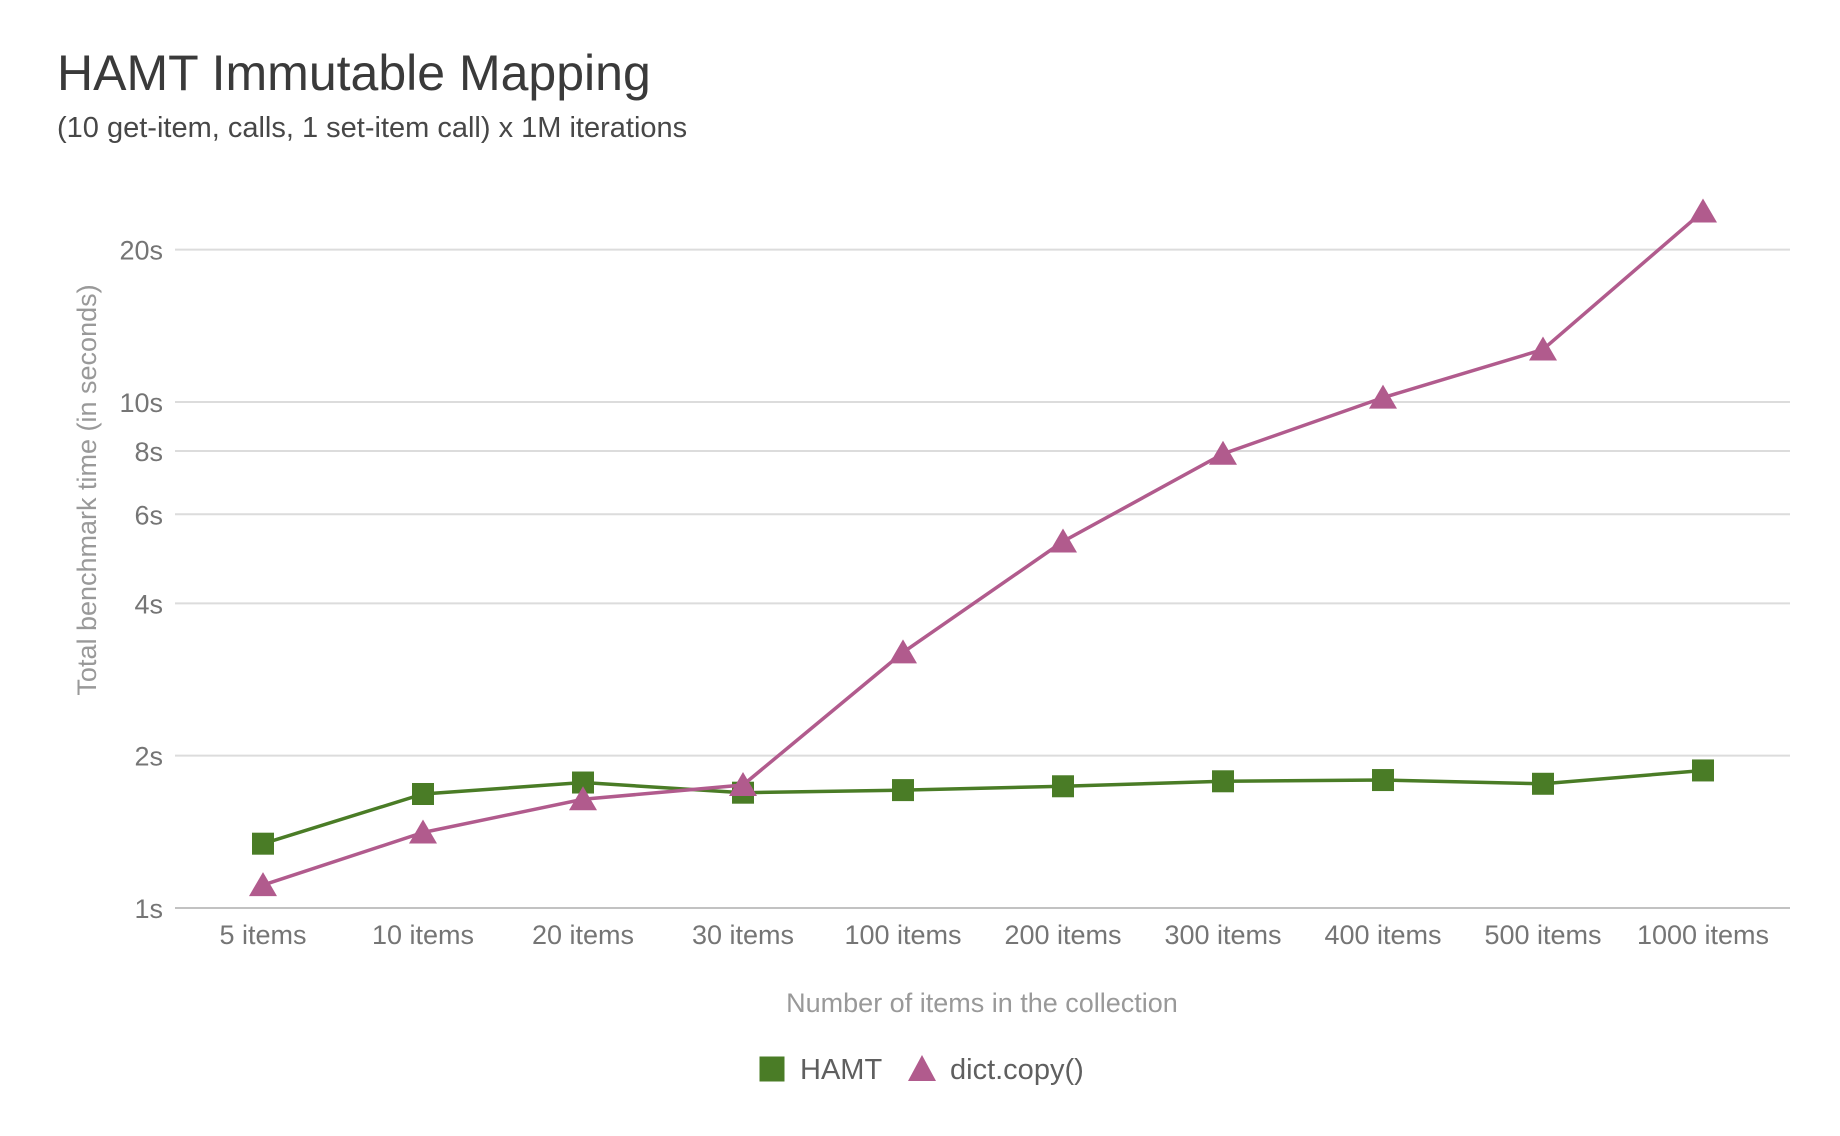 The height and width of the screenshot is (1136, 1840). I want to click on y-tick-label-20s: 20s, so click(141, 251).